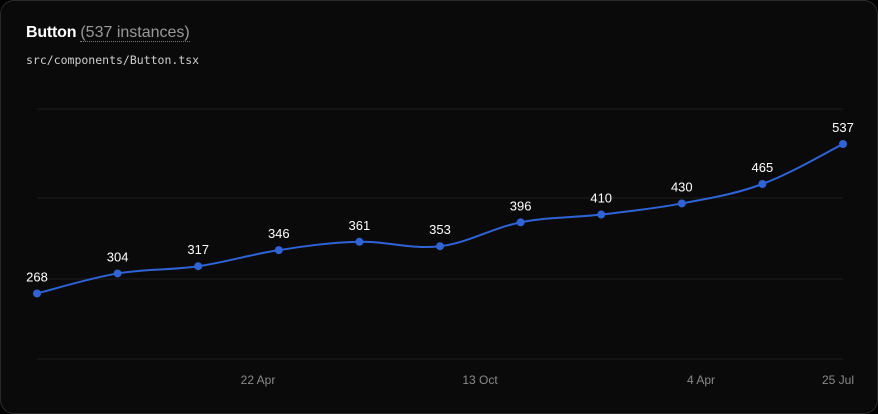 The image size is (878, 414). I want to click on data-label: 430, so click(682, 186).